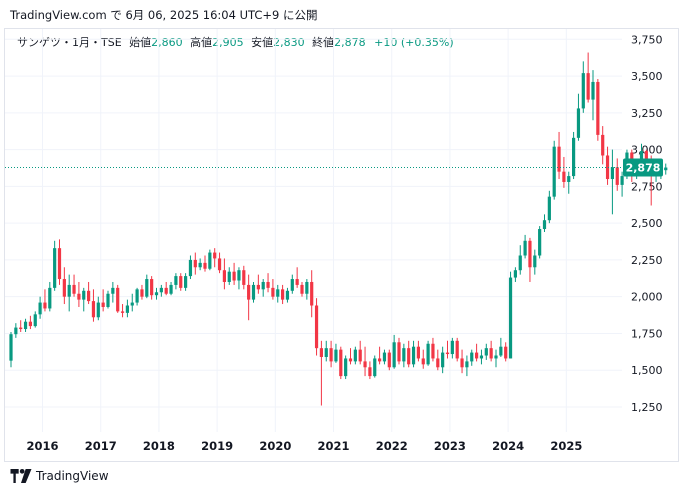 This screenshot has height=495, width=684. What do you see at coordinates (647, 370) in the screenshot?
I see `y-tick-label: 1,500` at bounding box center [647, 370].